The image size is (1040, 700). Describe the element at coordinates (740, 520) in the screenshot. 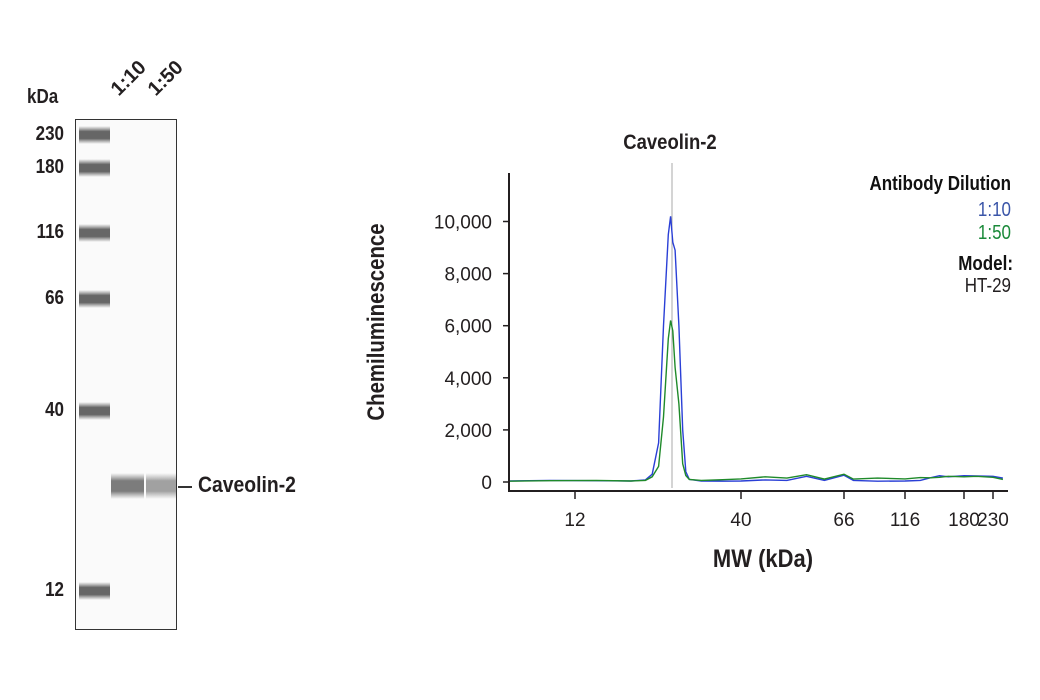

I see `x-tick-label: 40` at that location.